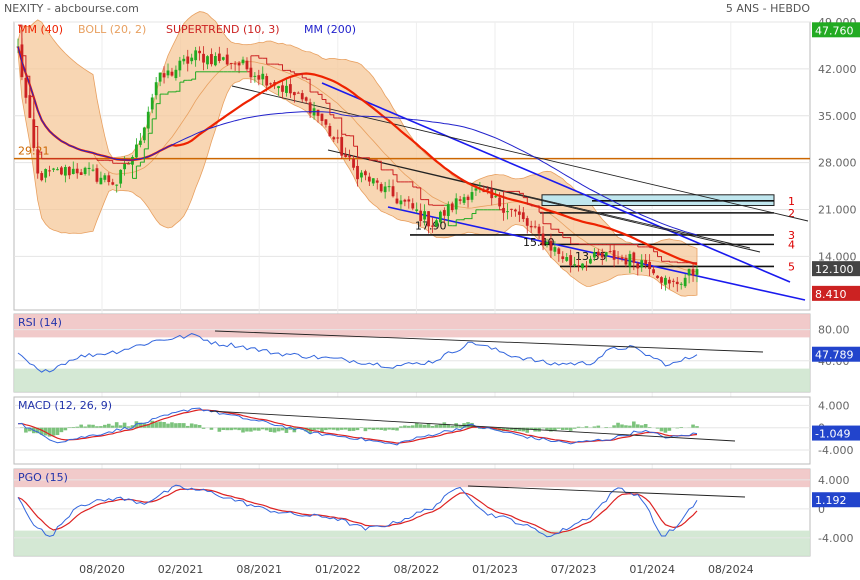 The width and height of the screenshot is (860, 580). Describe the element at coordinates (40, 29) in the screenshot. I see `legend-entry: MM (40)` at that location.